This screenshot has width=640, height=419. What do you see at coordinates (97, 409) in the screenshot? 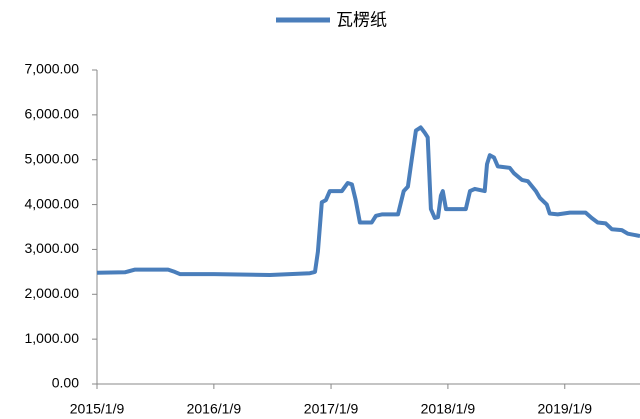
I see `x-tick-label: 2015/1/9` at bounding box center [97, 409].